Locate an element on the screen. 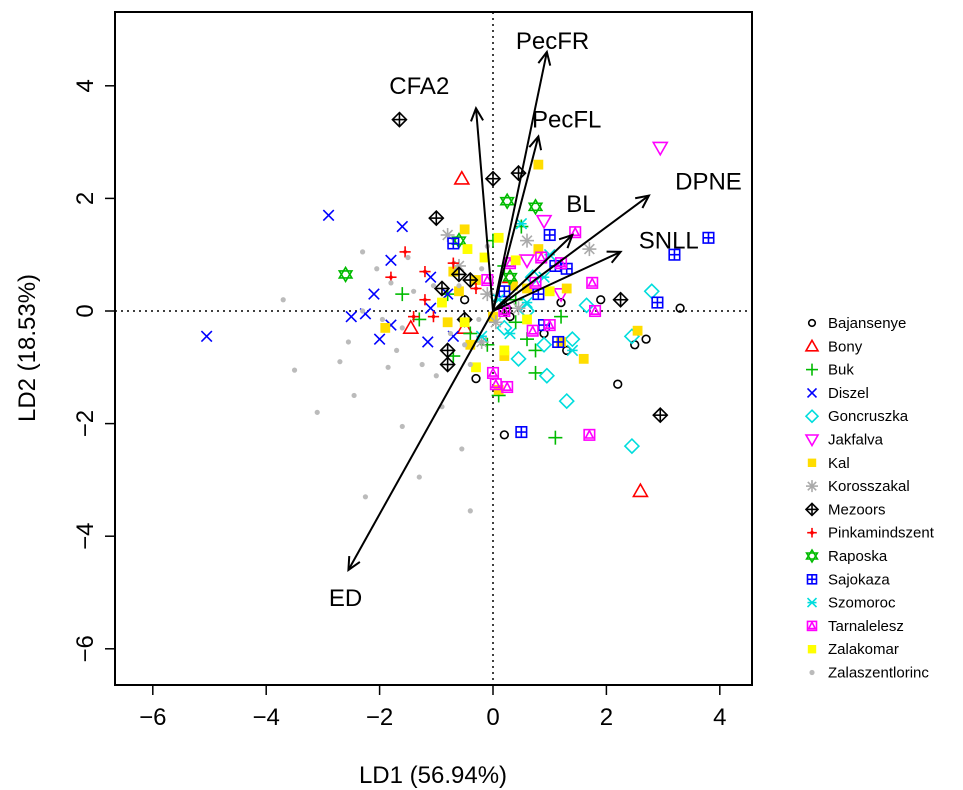  vector-label-bl: BL is located at coordinates (580, 204).